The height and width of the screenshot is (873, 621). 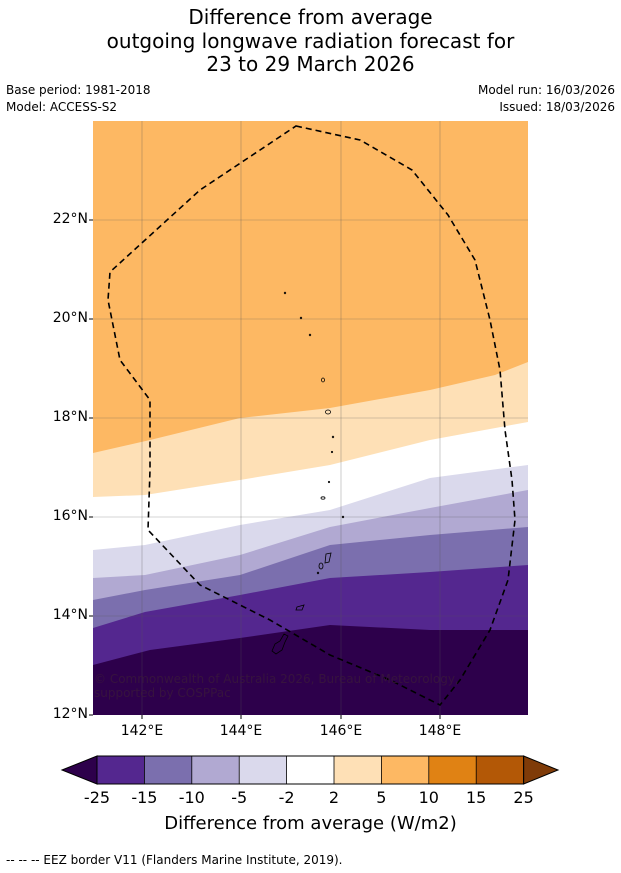 I want to click on island-pagan, so click(x=328, y=412).